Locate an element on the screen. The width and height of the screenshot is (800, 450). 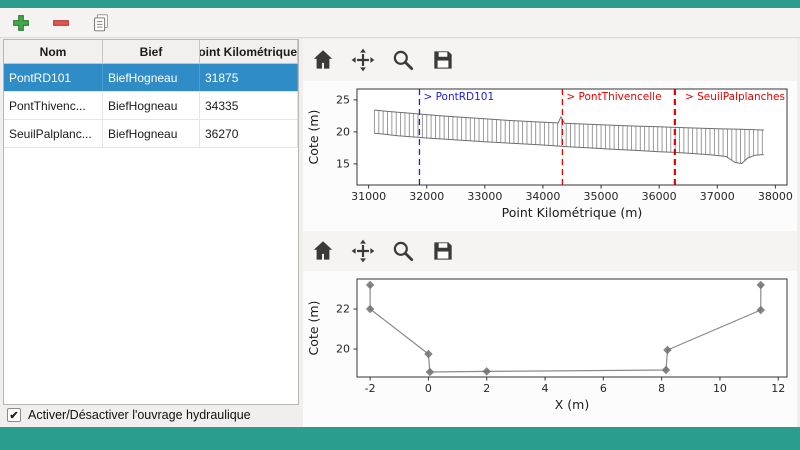
copy-structure-button is located at coordinates (101, 23).